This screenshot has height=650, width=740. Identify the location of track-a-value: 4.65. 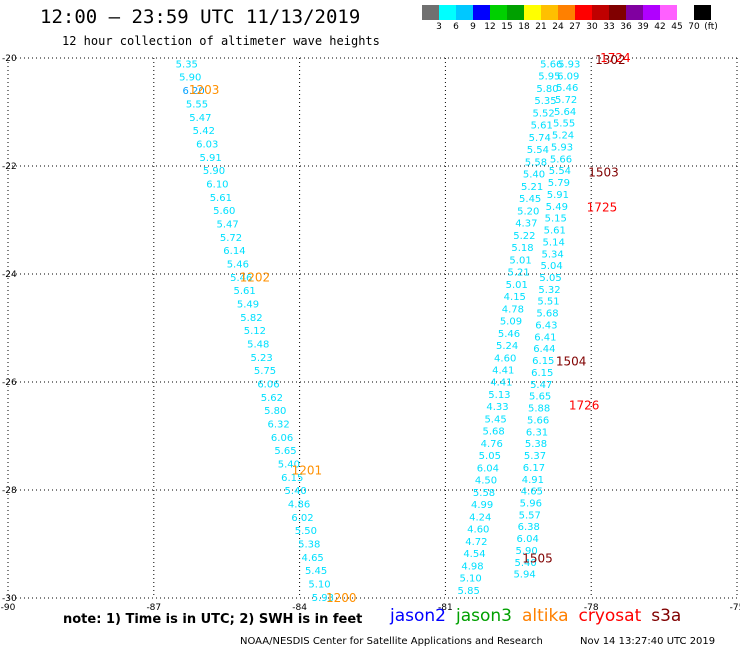
(313, 558).